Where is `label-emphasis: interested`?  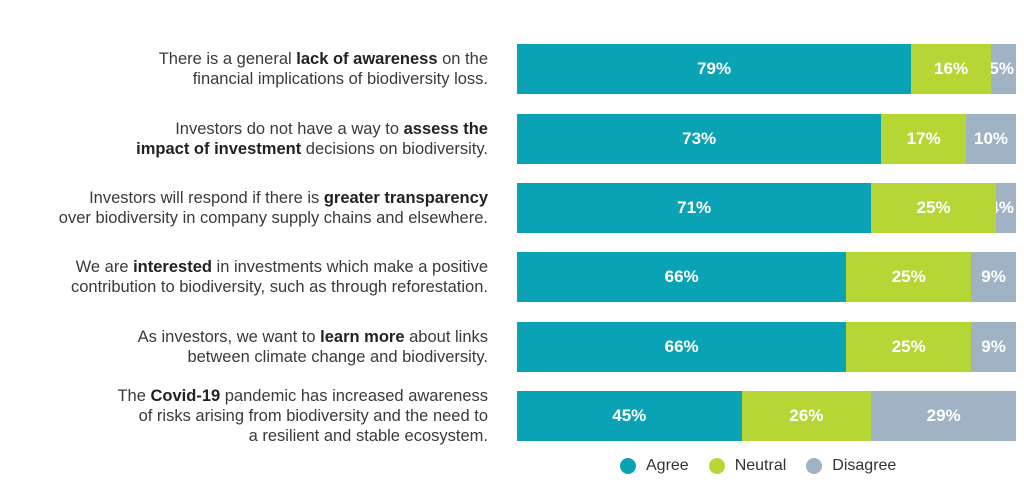 label-emphasis: interested is located at coordinates (172, 267).